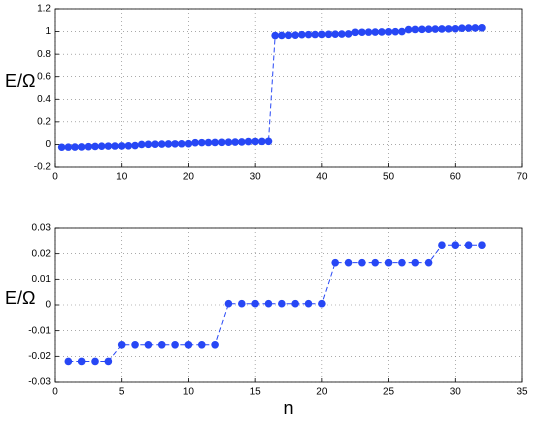 This screenshot has width=540, height=425. Describe the element at coordinates (44, 9) in the screenshot. I see `y-tick-label: 1.2` at that location.